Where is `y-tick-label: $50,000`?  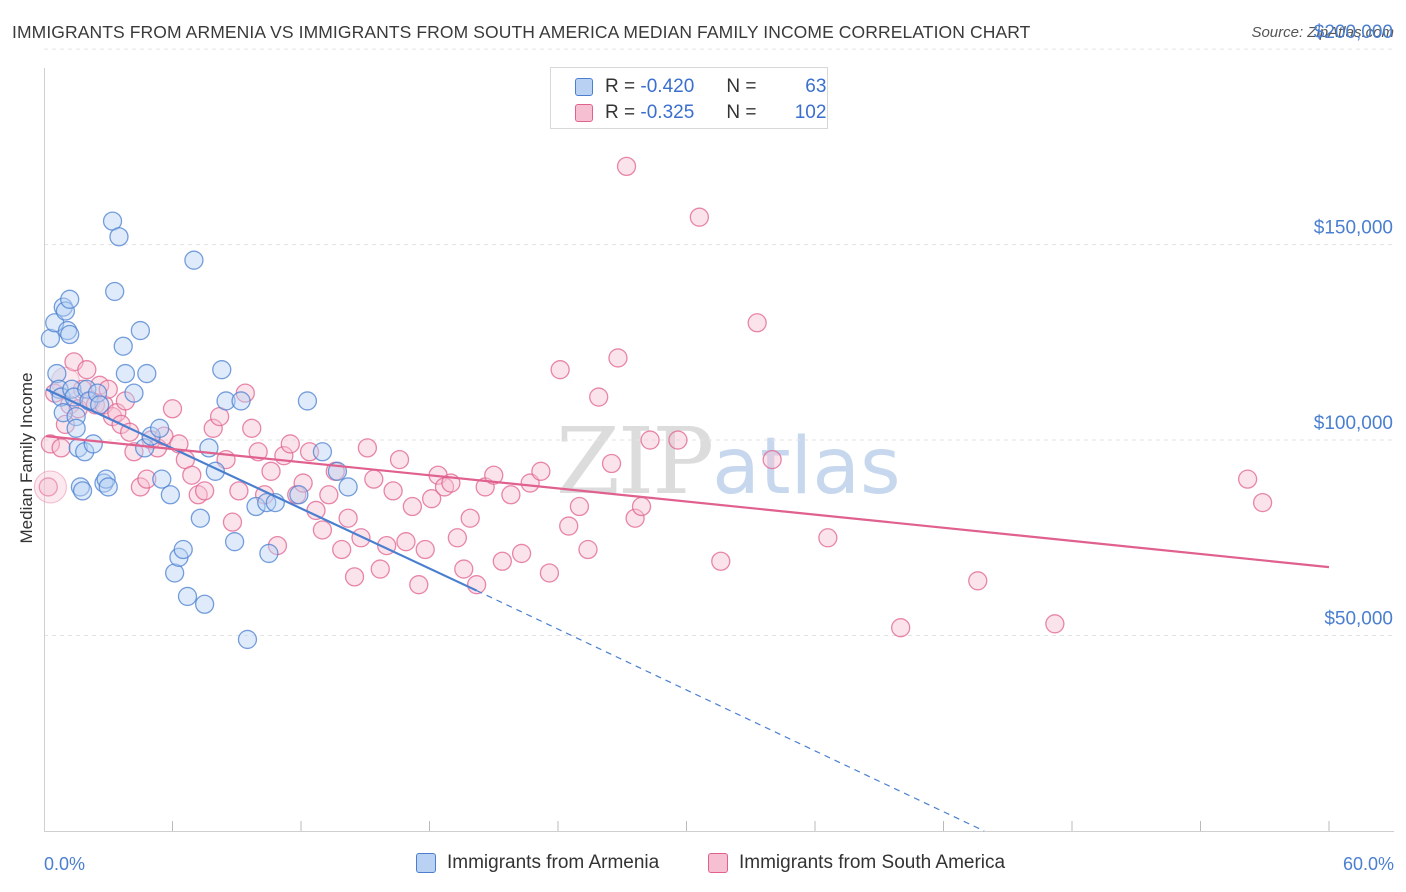 y-tick-label: $50,000 is located at coordinates (1358, 619).